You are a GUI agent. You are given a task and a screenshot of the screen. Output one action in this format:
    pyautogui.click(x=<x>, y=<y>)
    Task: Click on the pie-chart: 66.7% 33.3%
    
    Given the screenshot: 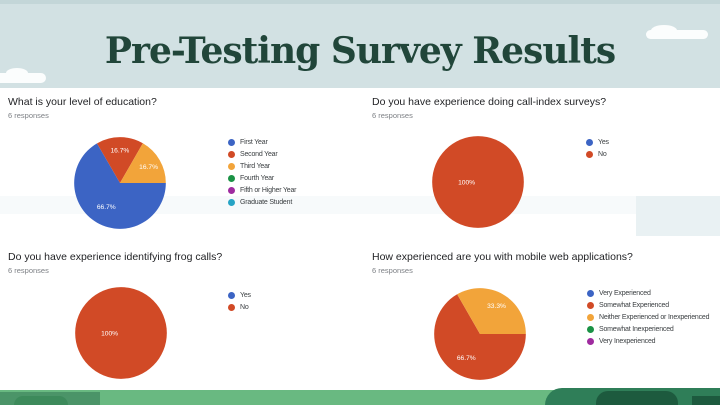 What is the action you would take?
    pyautogui.click(x=480, y=334)
    